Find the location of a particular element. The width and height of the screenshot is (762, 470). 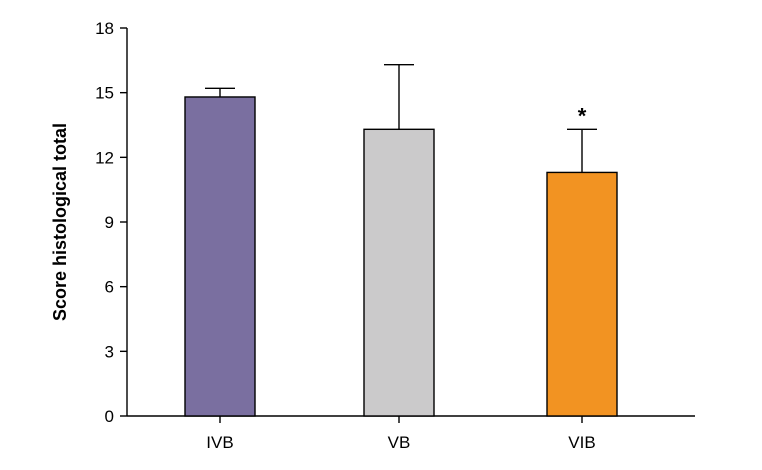

category-label-ivb: IVB is located at coordinates (219, 442).